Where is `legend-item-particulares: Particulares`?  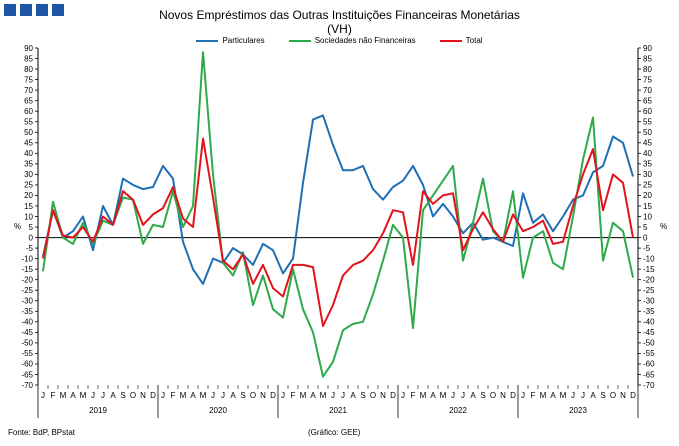
legend-item-particulares: Particulares is located at coordinates (230, 40).